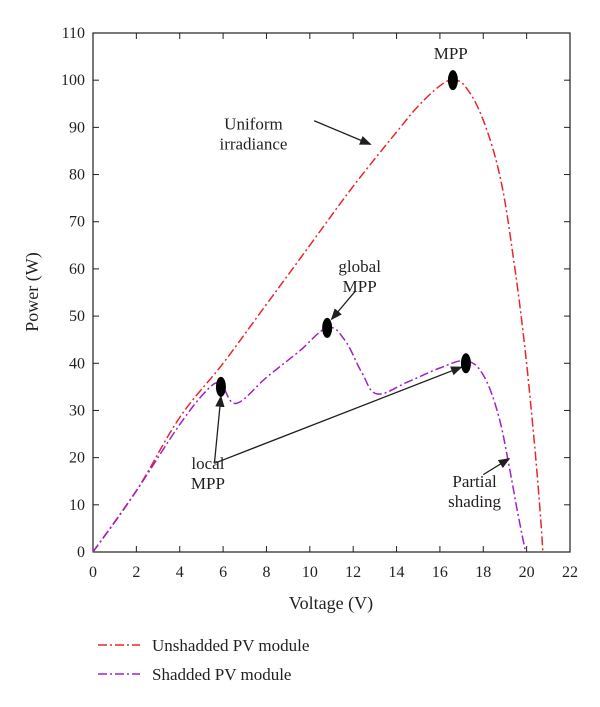 This screenshot has height=707, width=600. I want to click on x-tick-label: 22, so click(570, 572).